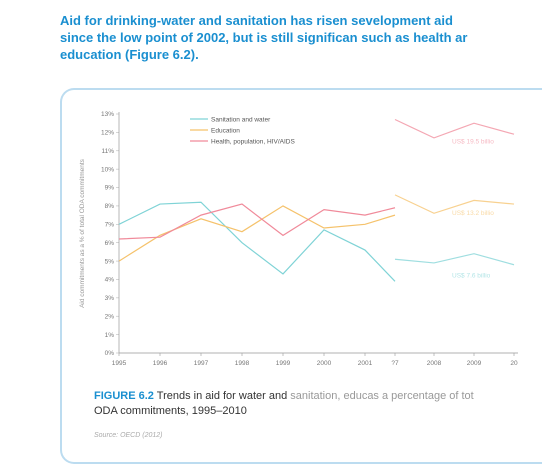 This screenshot has height=471, width=560. Describe the element at coordinates (434, 363) in the screenshot. I see `x-tick-label: 2008` at that location.